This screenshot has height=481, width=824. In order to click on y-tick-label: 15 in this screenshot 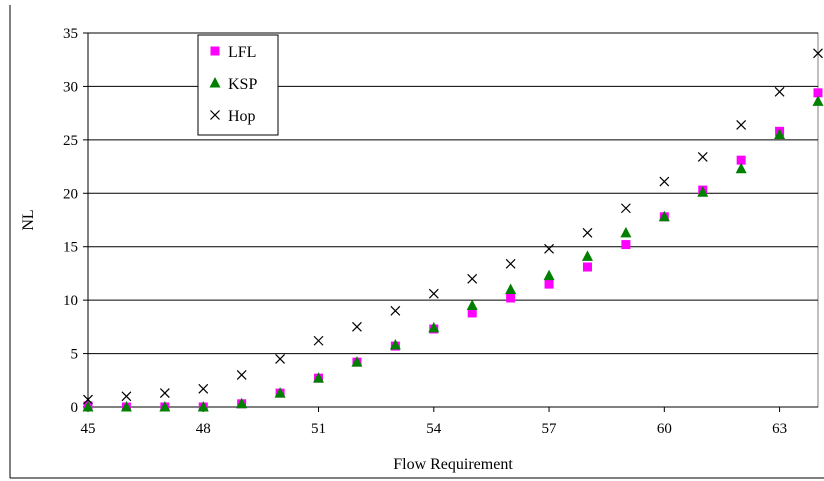, I will do `click(70, 248)`.